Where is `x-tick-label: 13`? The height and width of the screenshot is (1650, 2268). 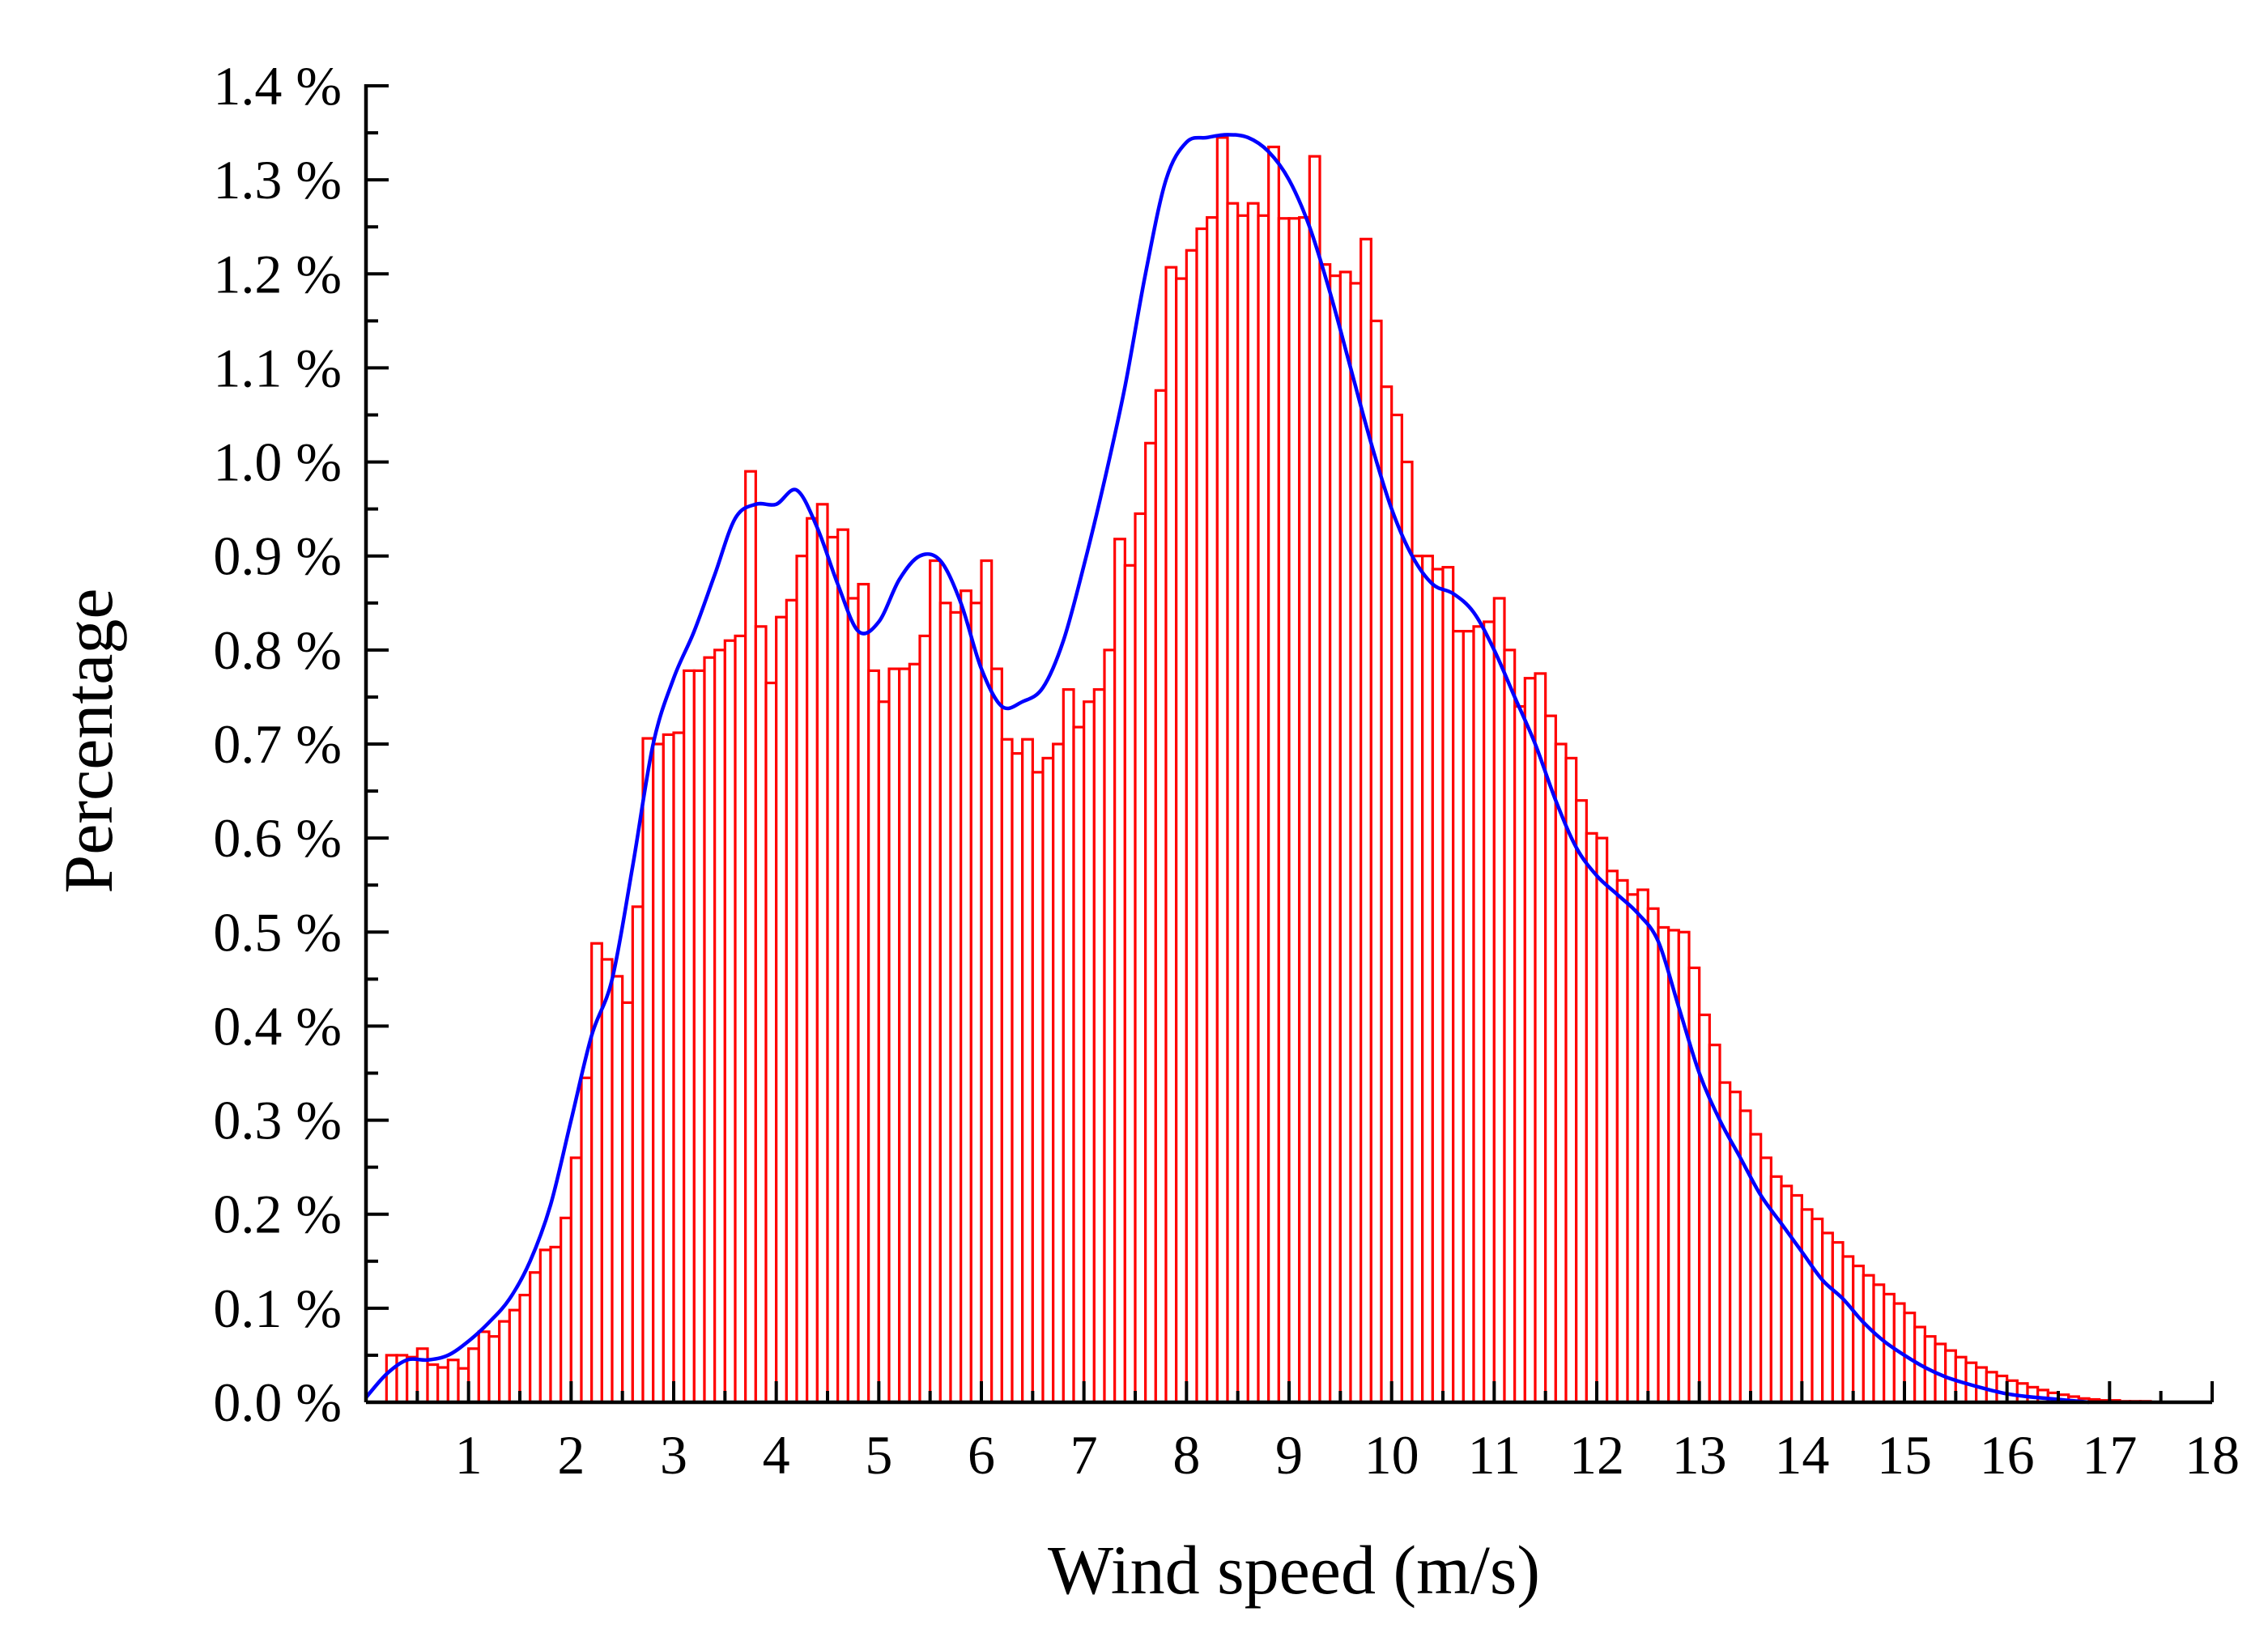 x-tick-label: 13 is located at coordinates (1699, 1455).